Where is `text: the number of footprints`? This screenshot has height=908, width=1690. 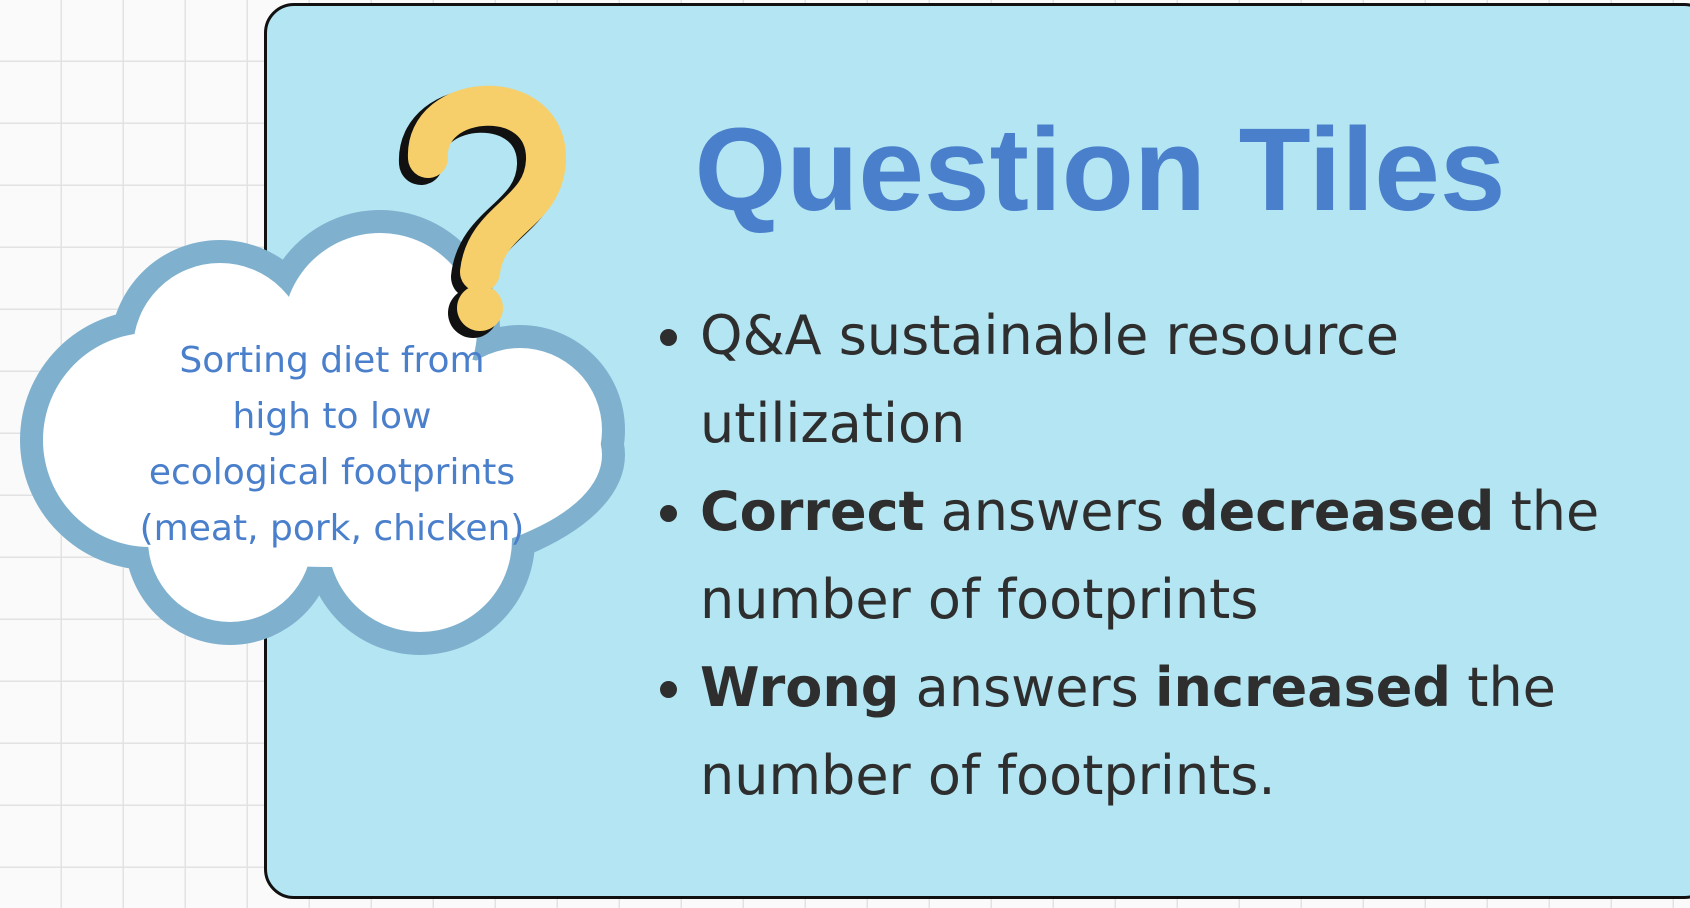
text: the number of footprints is located at coordinates (1150, 555).